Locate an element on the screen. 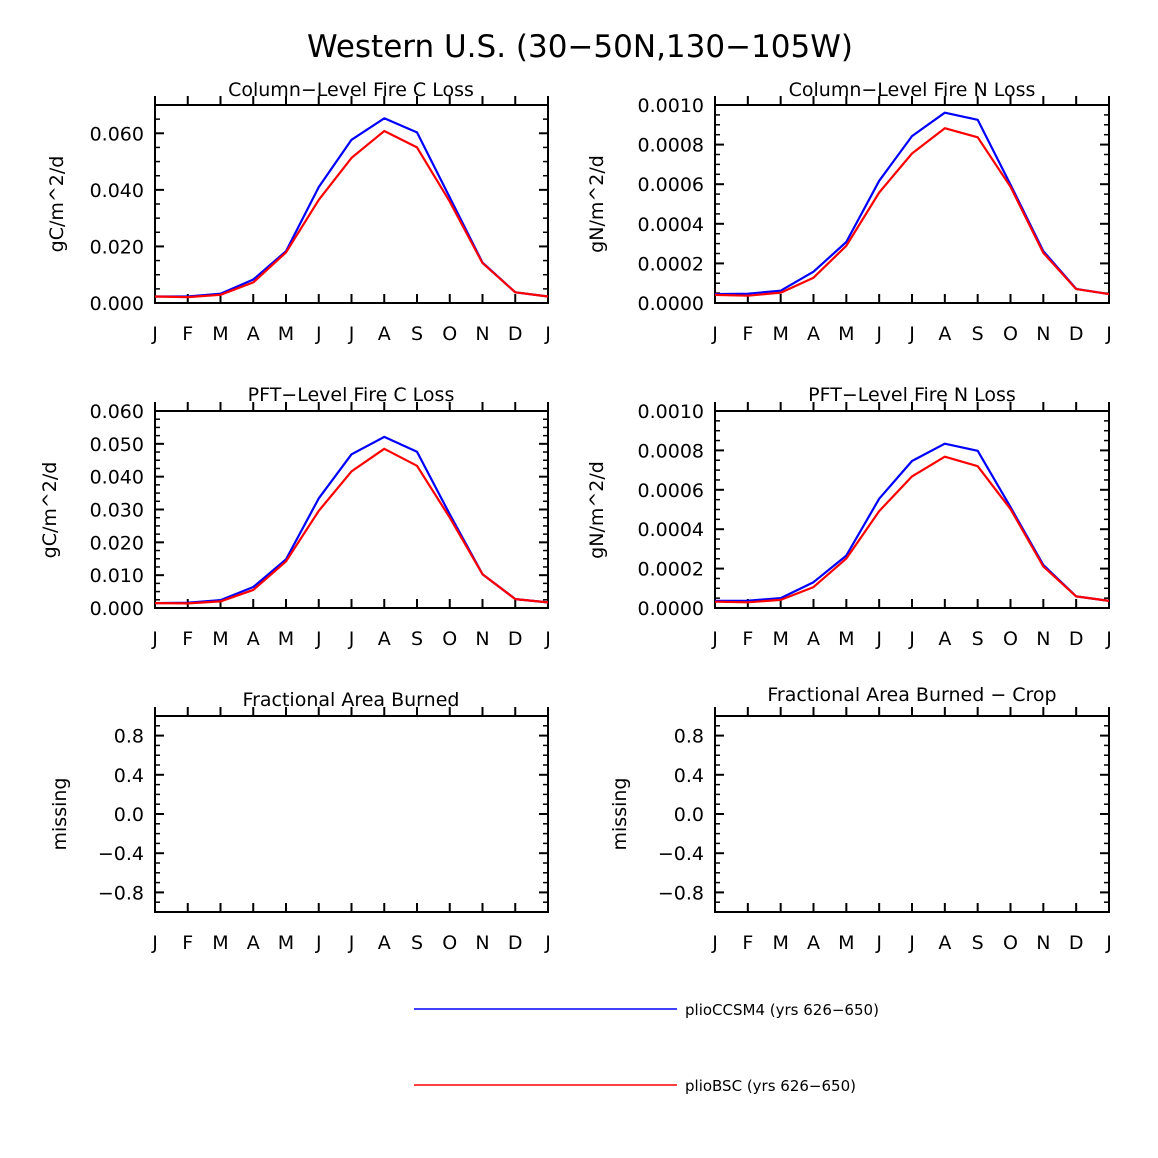  legend-label-pliobsc: plioBSC (yrs 626−650) is located at coordinates (770, 1086).